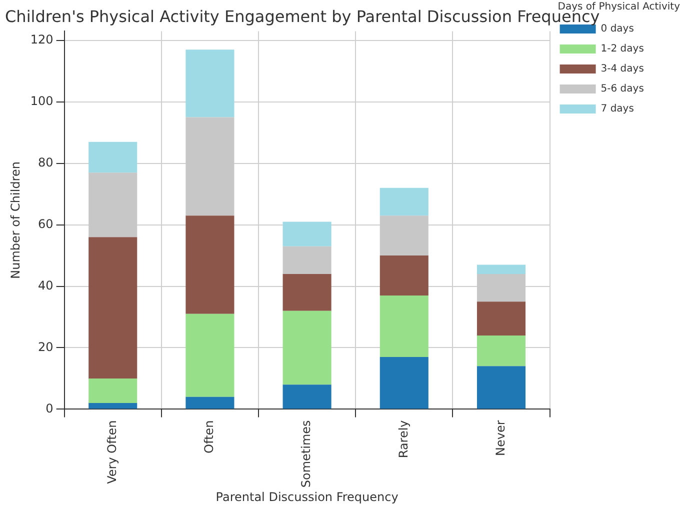 Image resolution: width=693 pixels, height=505 pixels. What do you see at coordinates (50, 408) in the screenshot?
I see `y-tick-label: 0` at bounding box center [50, 408].